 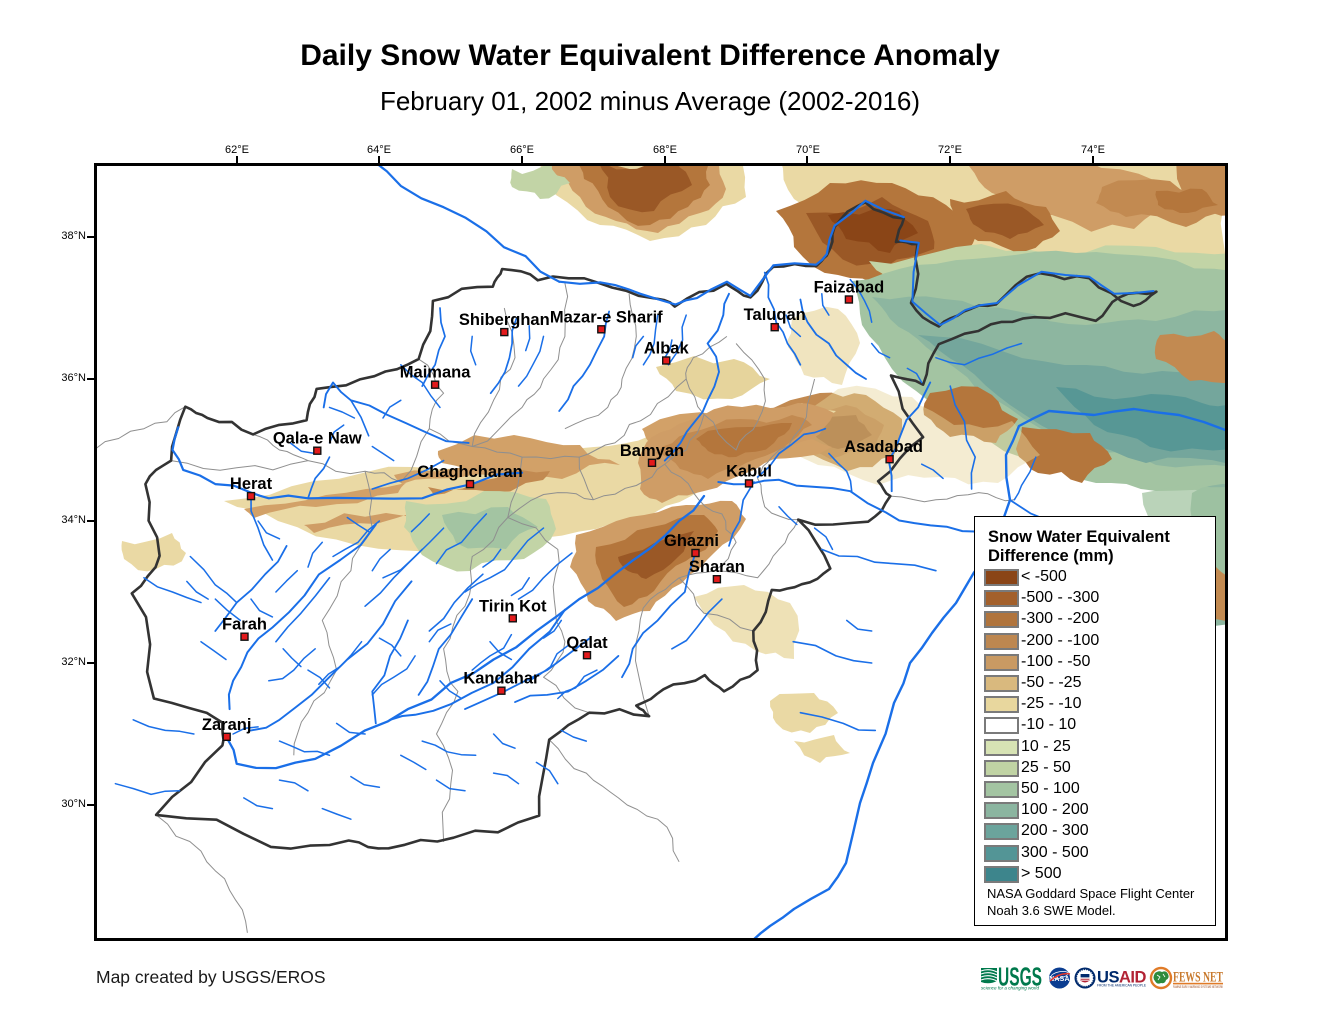 What do you see at coordinates (1198, 987) in the screenshot?
I see `svg-text:FAMINE EARLY WARNING SYSTEMS N: FAMINE EARLY WARNING SYSTEMS NETWORK` at bounding box center [1198, 987].